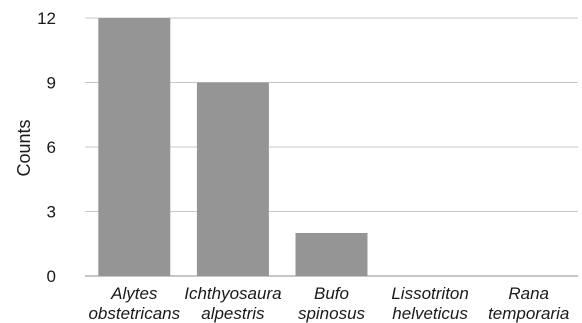 The height and width of the screenshot is (323, 582). Describe the element at coordinates (134, 313) in the screenshot. I see `x-category-label: obstetricans` at that location.